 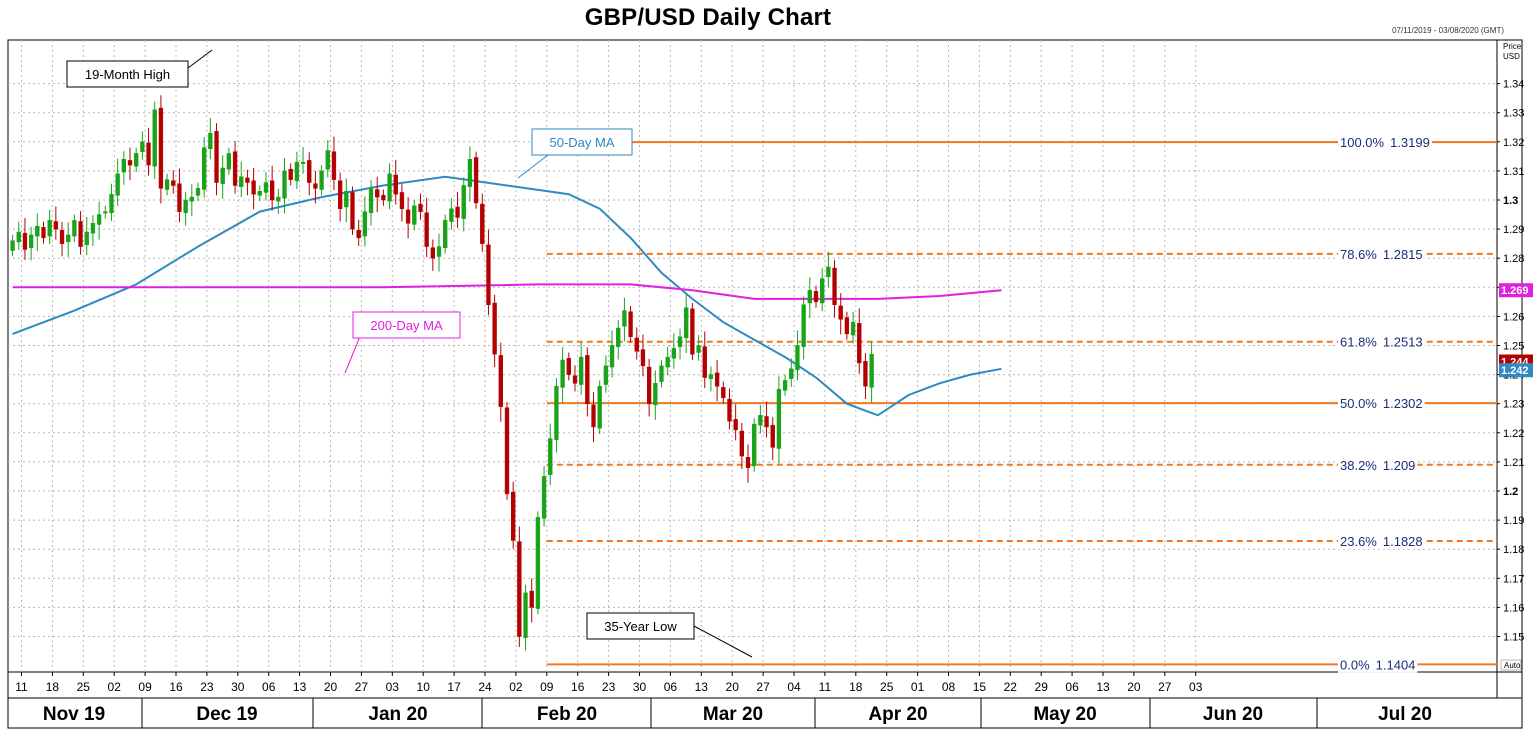 I want to click on price-tick-label: 1.15, so click(x=1513, y=638).